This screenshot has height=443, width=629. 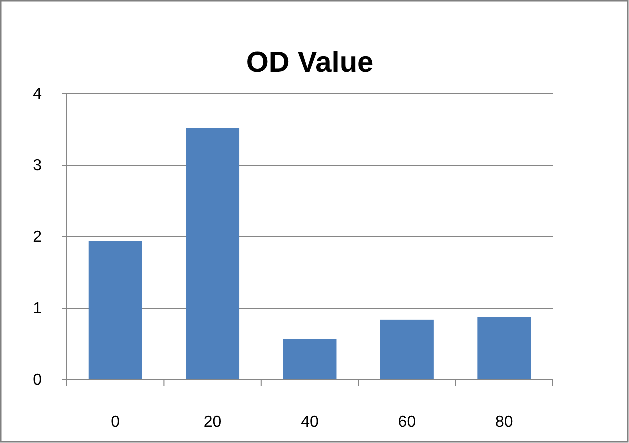 I want to click on x-tick-label: 0, so click(x=115, y=422).